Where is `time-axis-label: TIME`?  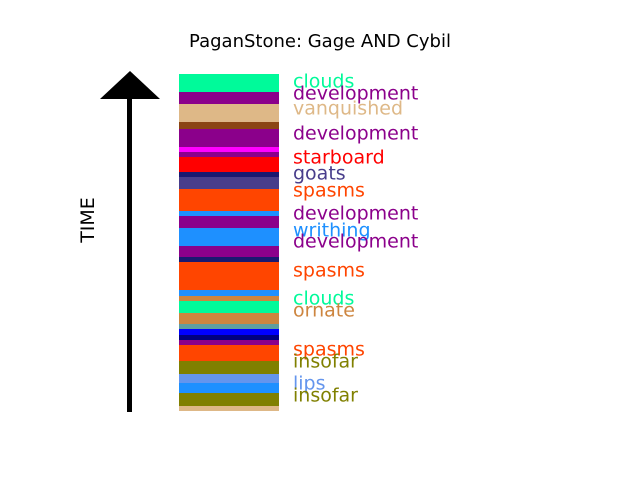
time-axis-label: TIME is located at coordinates (88, 220).